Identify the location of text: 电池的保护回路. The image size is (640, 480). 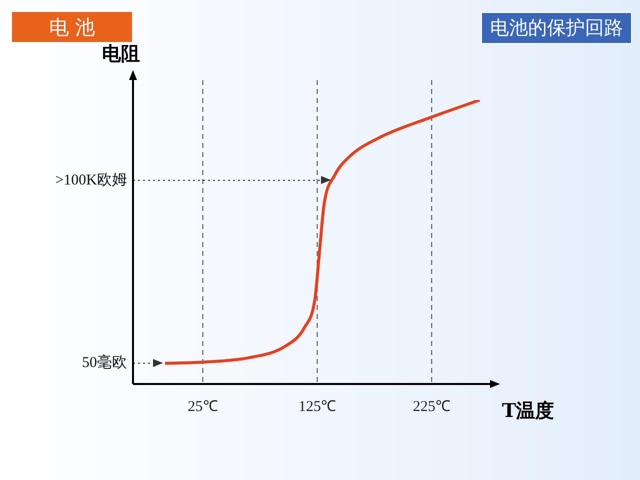
(556, 28).